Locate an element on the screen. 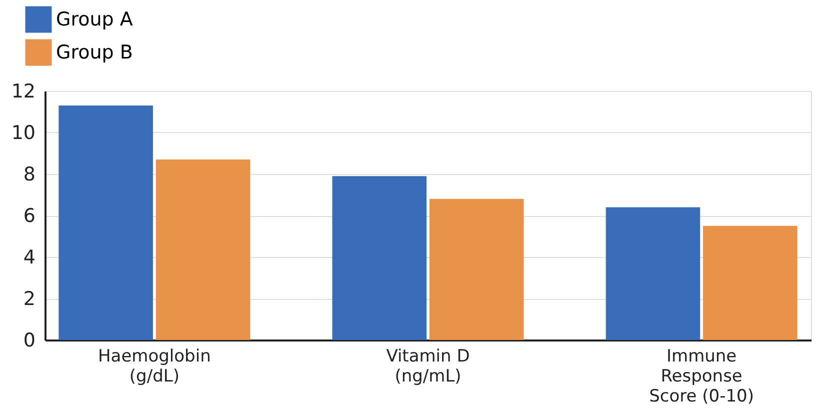 This screenshot has height=408, width=818. legend-label: Group B is located at coordinates (94, 53).